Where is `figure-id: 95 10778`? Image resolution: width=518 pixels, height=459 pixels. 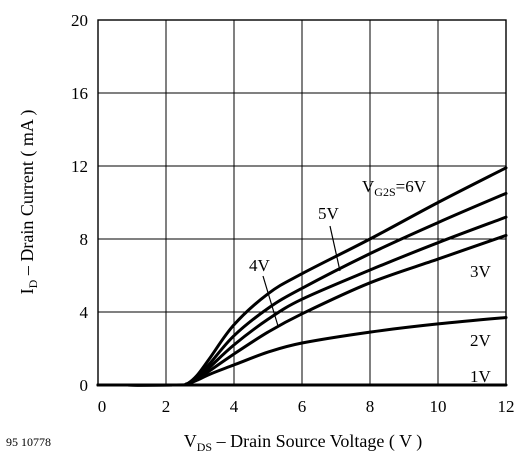 figure-id: 95 10778 is located at coordinates (28, 442).